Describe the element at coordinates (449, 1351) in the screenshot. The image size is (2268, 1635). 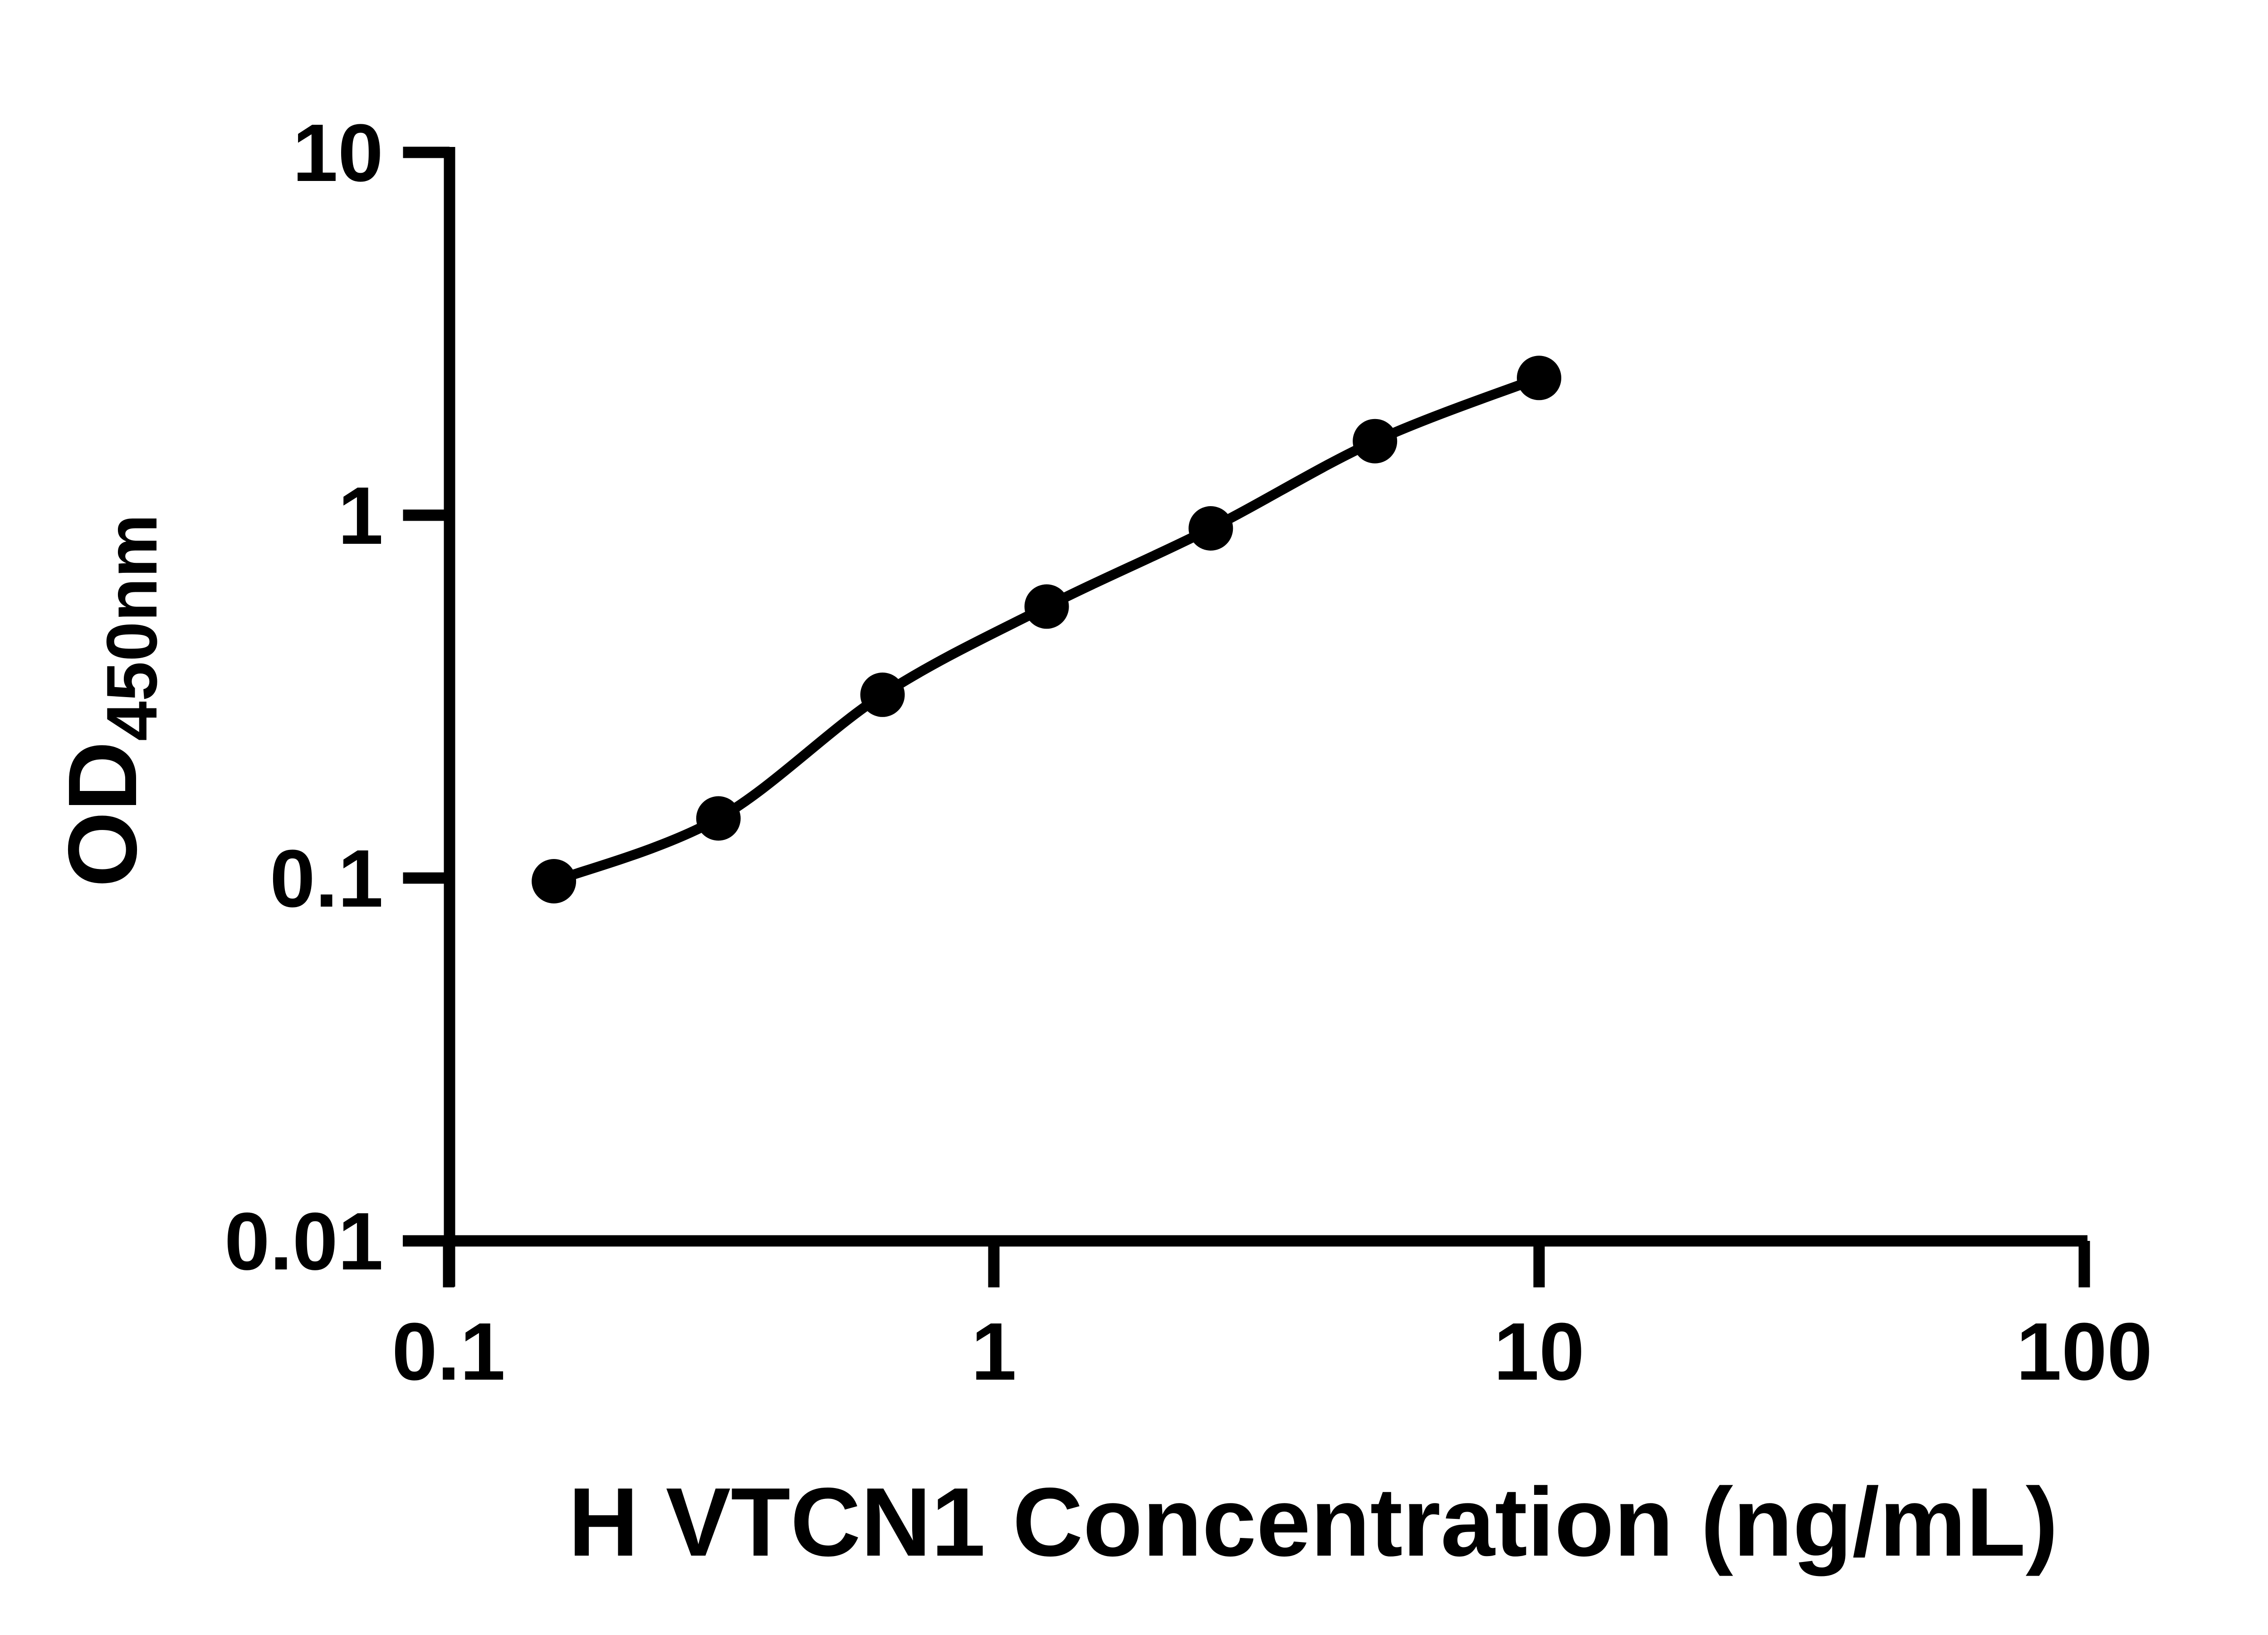
I see `x-tick-label: 0.1` at that location.